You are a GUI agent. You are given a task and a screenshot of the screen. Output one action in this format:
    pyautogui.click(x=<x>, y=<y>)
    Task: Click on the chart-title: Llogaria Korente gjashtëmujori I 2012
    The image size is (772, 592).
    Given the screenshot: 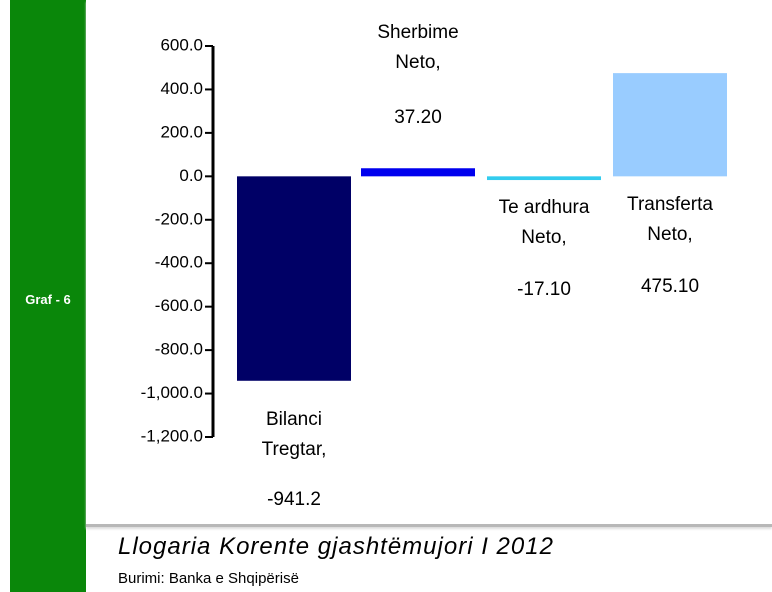 What is the action you would take?
    pyautogui.click(x=336, y=546)
    